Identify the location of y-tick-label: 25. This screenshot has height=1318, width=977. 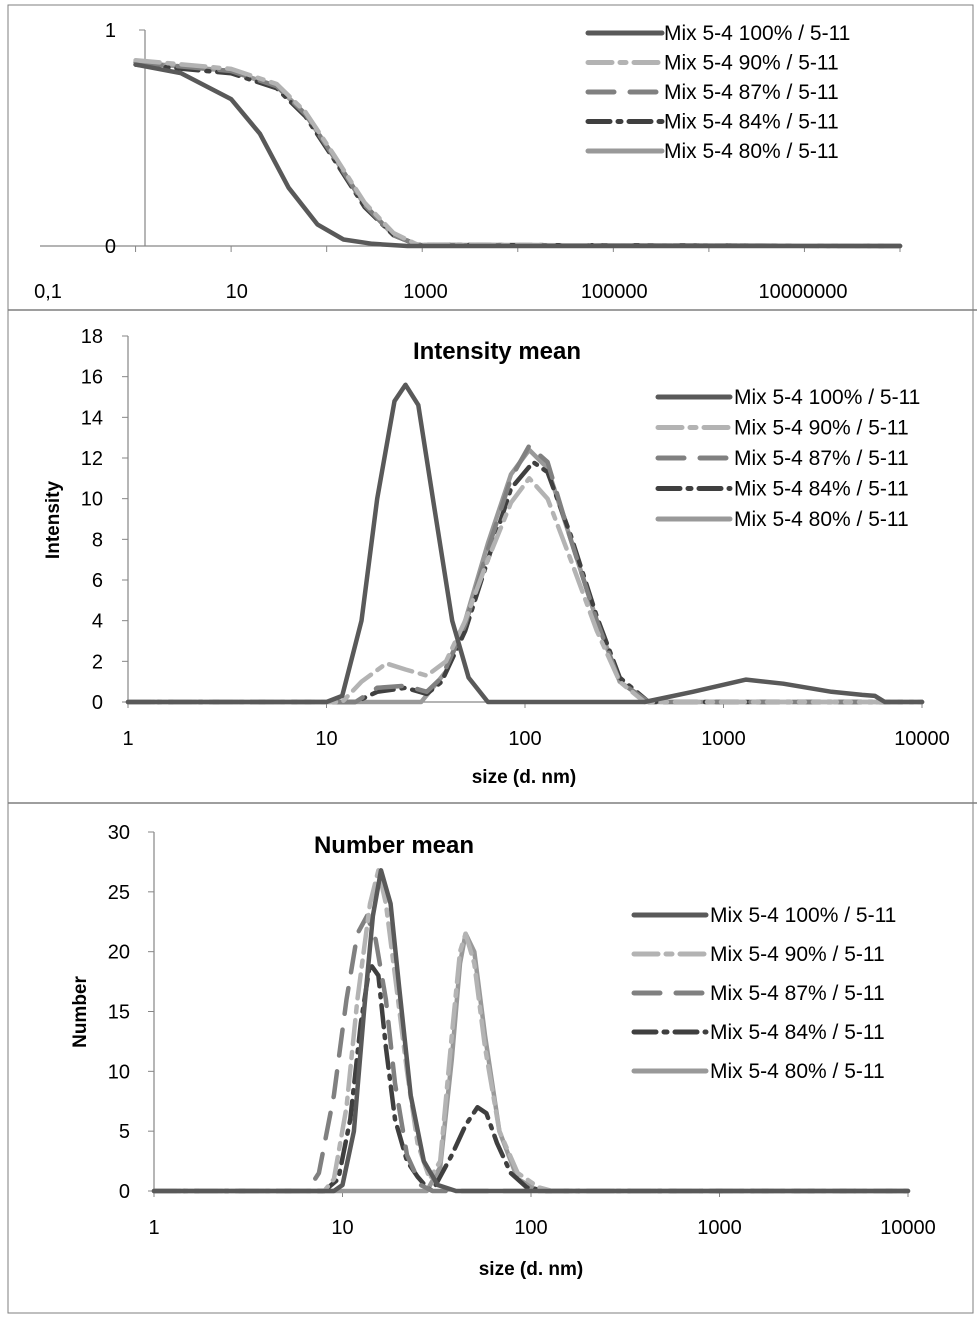
(119, 893).